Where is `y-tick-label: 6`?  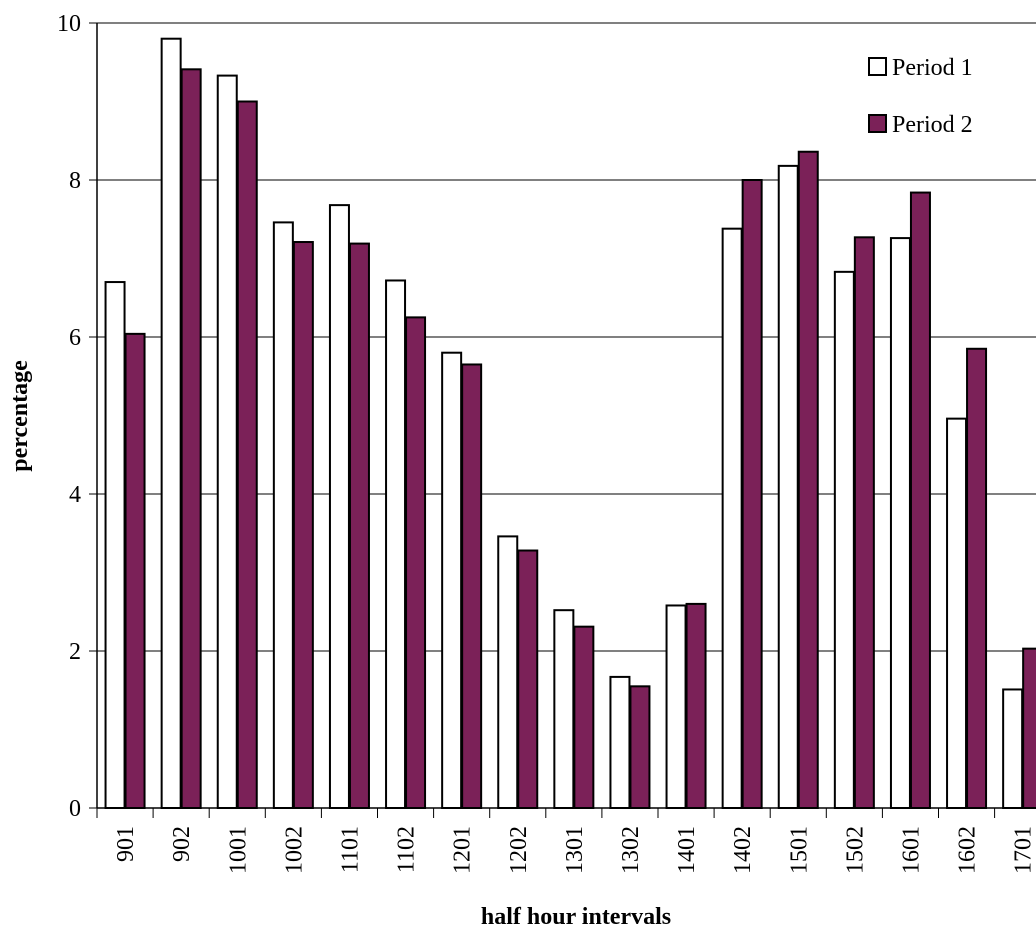
y-tick-label: 6 is located at coordinates (75, 338).